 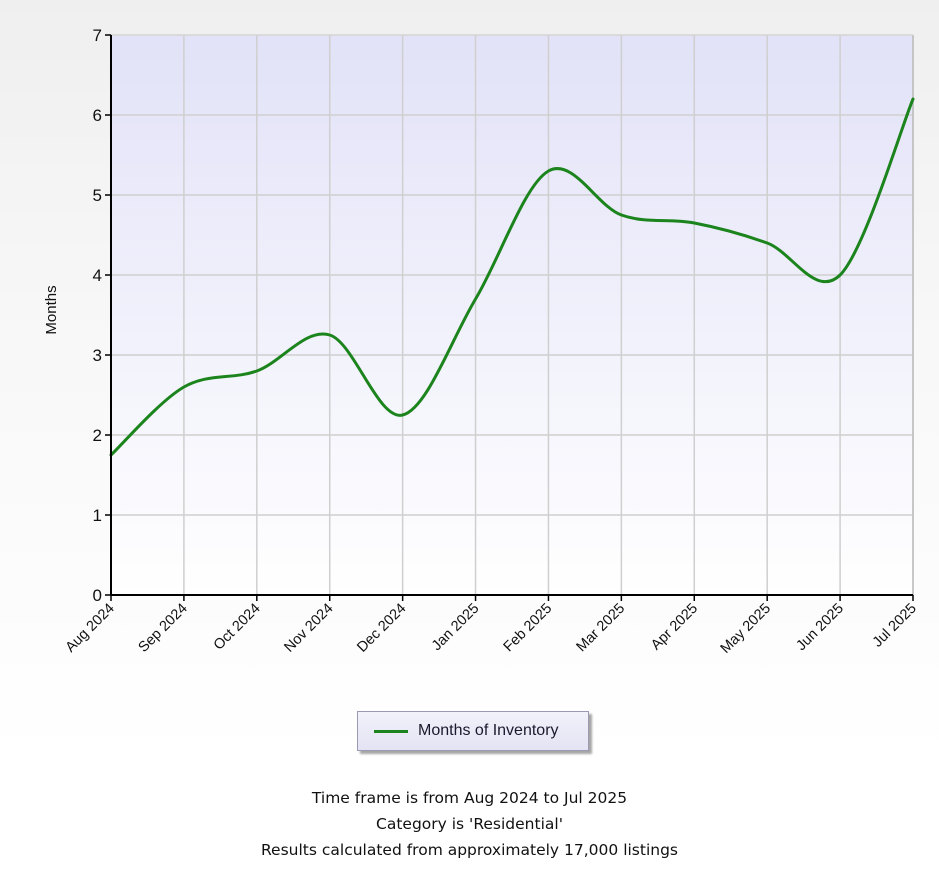 What do you see at coordinates (746, 629) in the screenshot?
I see `x-tick-label: May 2025` at bounding box center [746, 629].